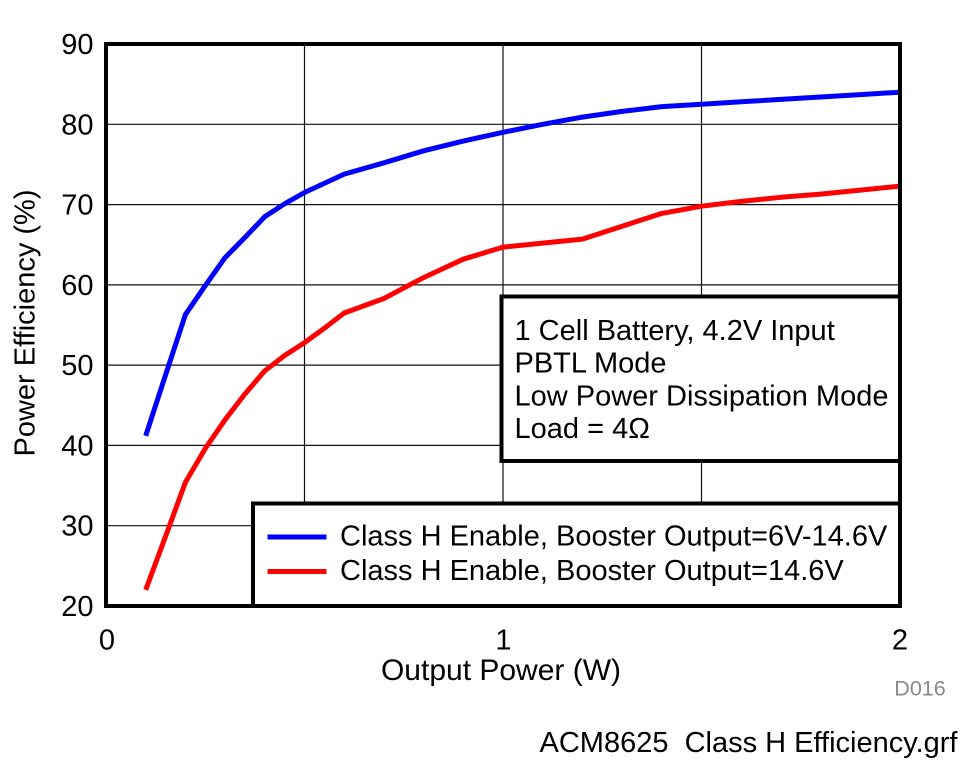 The image size is (970, 773). What do you see at coordinates (107, 641) in the screenshot?
I see `svg-text: 0` at bounding box center [107, 641].